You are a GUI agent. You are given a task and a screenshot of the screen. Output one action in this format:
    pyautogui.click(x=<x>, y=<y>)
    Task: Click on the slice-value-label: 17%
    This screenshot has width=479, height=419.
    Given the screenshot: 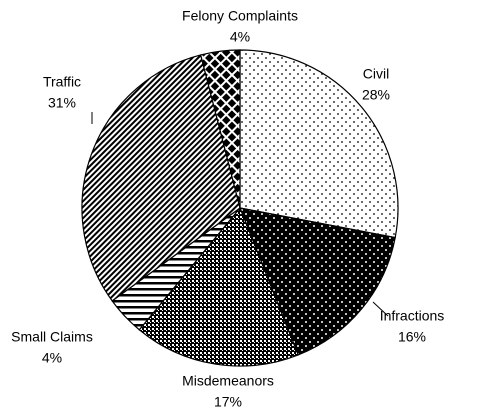 What is the action you would take?
    pyautogui.click(x=228, y=402)
    